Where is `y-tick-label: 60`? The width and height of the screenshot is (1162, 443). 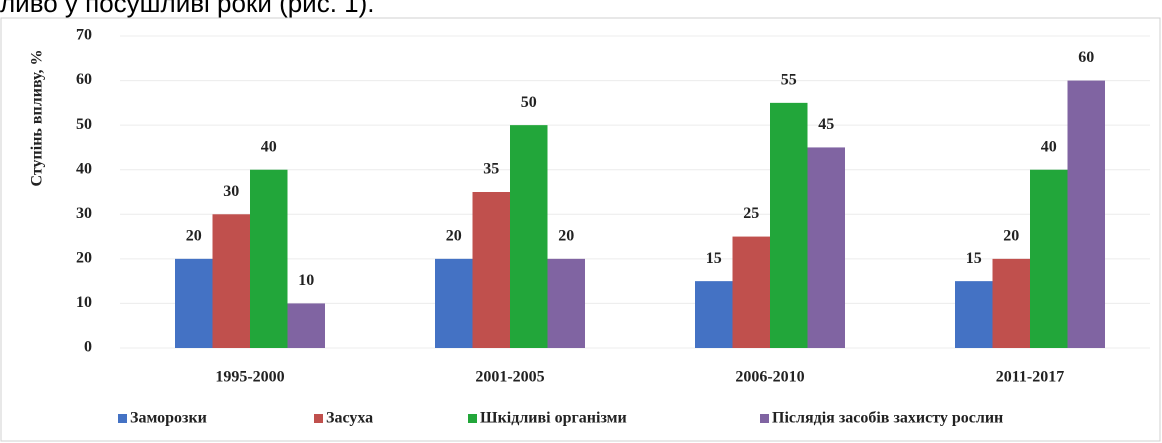
y-tick-label: 60 is located at coordinates (84, 79).